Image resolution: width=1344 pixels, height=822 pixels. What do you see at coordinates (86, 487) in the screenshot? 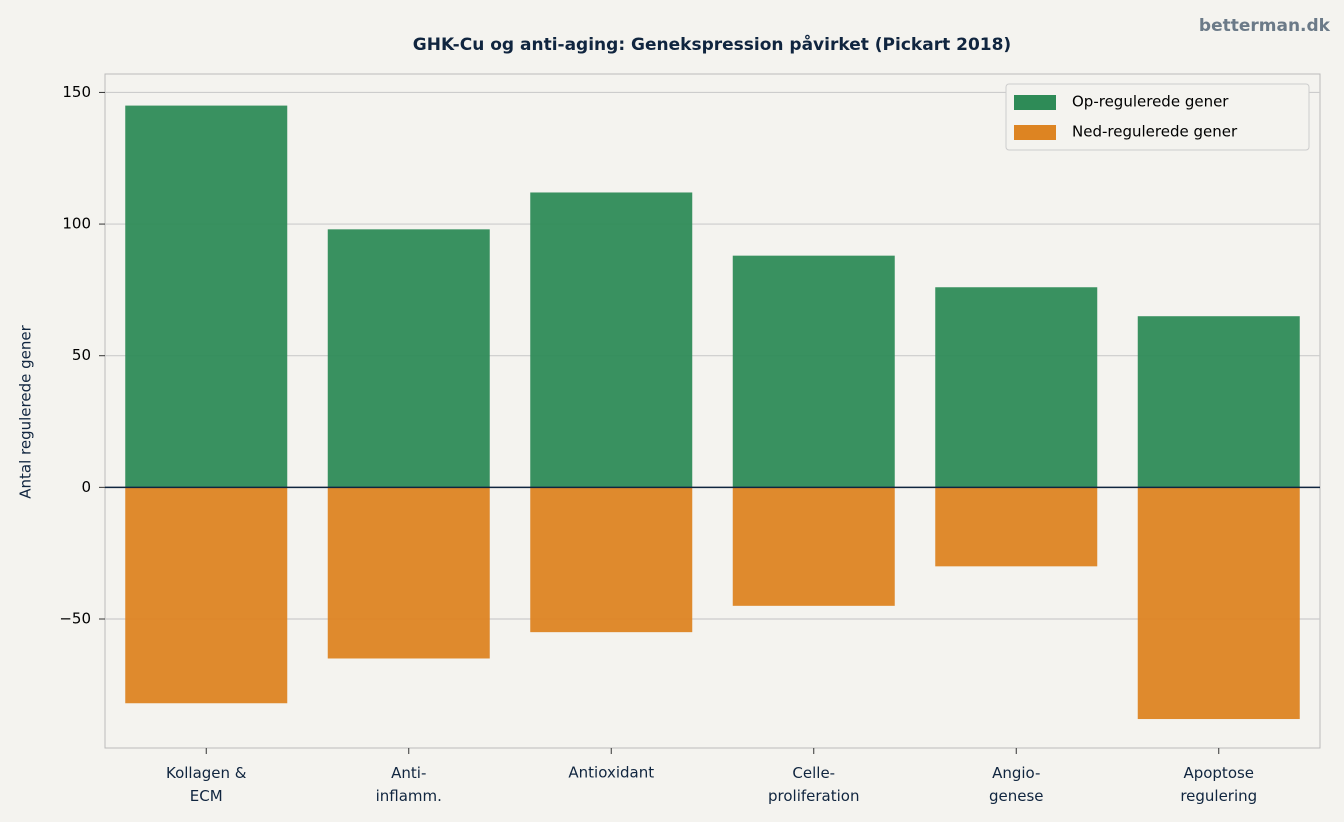
I see `y-tick-label: 0` at bounding box center [86, 487].